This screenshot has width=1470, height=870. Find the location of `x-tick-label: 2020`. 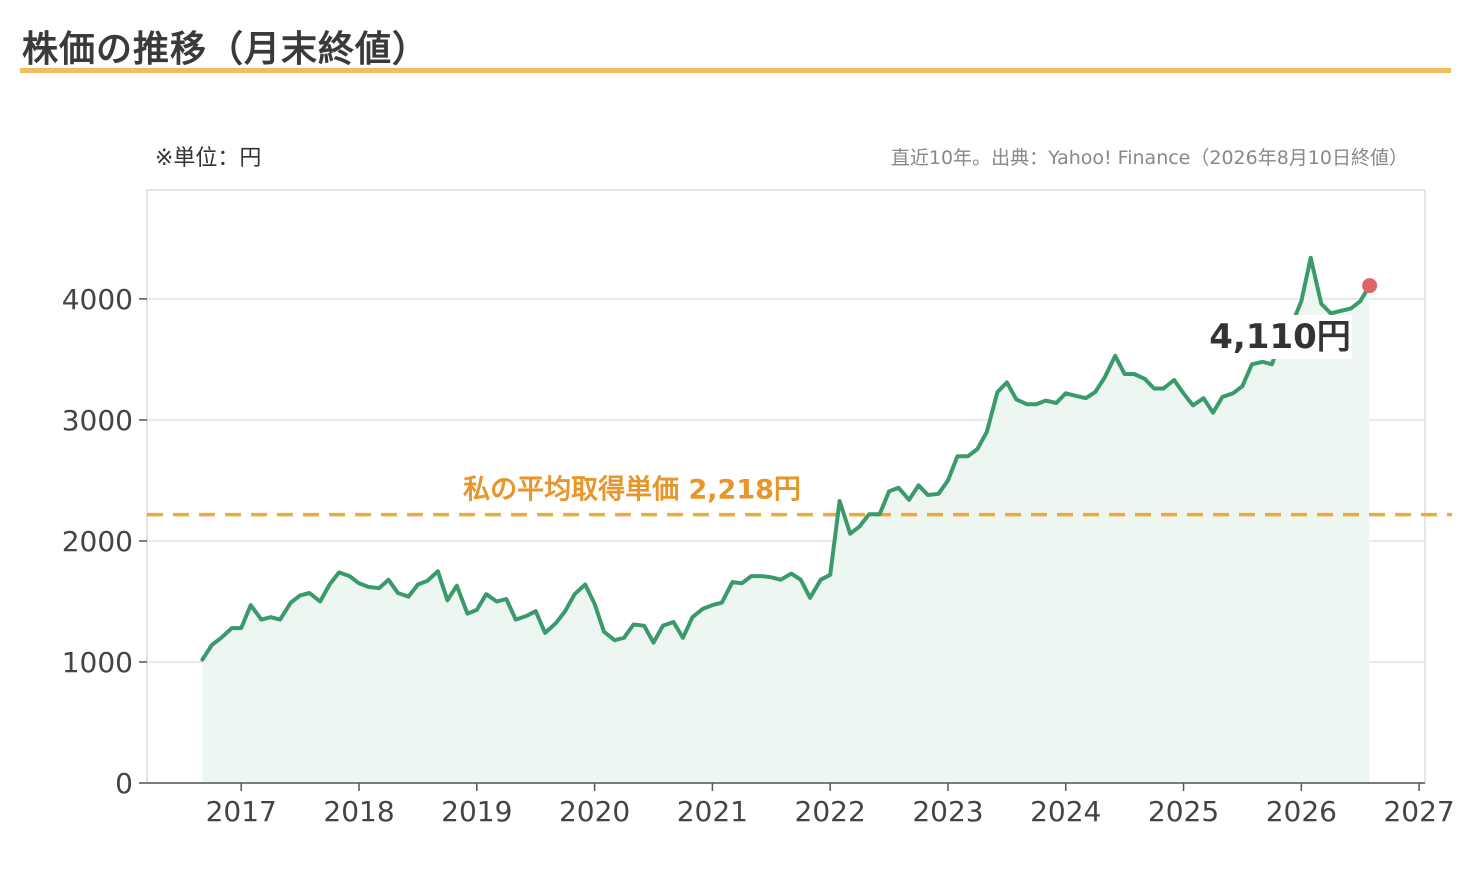

x-tick-label: 2020 is located at coordinates (594, 811).